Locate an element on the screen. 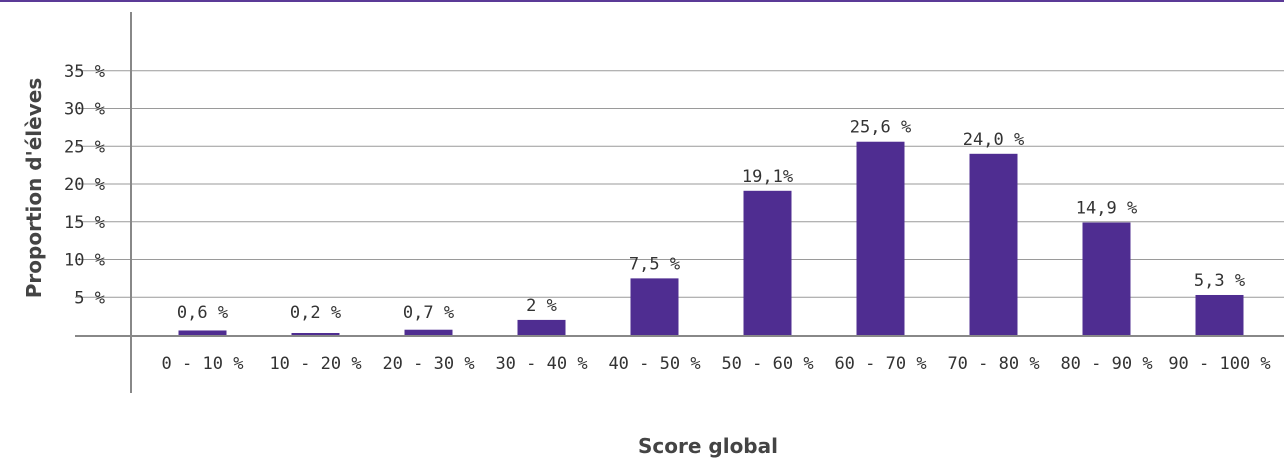  x-tick-label: 10 - 20 % is located at coordinates (315, 364).